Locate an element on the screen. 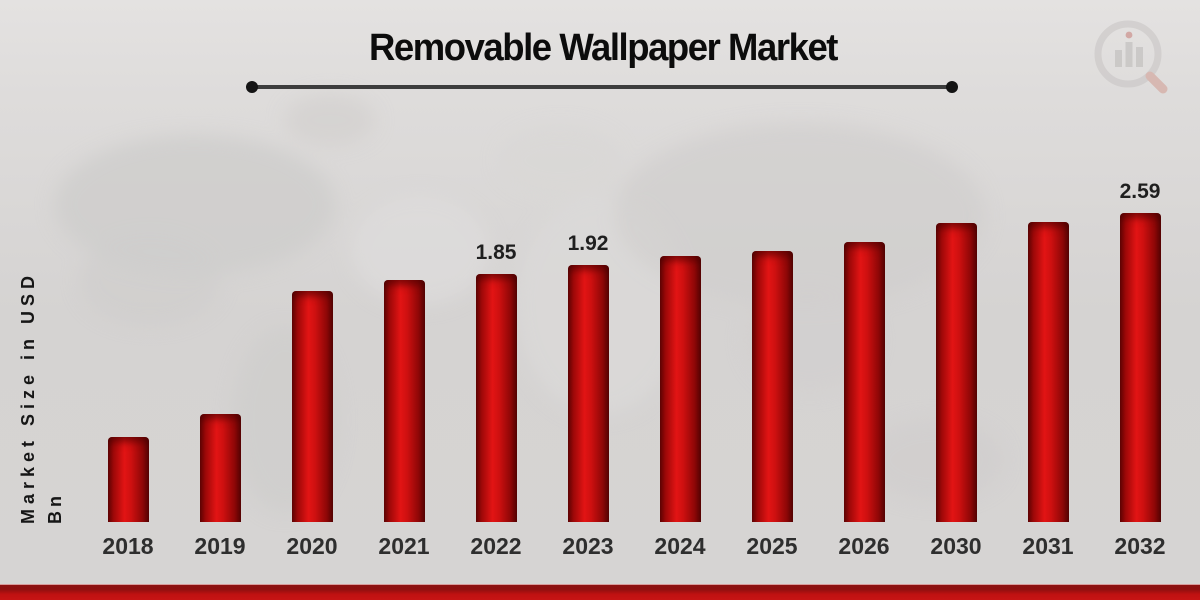 The height and width of the screenshot is (600, 1200). x-tick-2031: 2031 is located at coordinates (1048, 546).